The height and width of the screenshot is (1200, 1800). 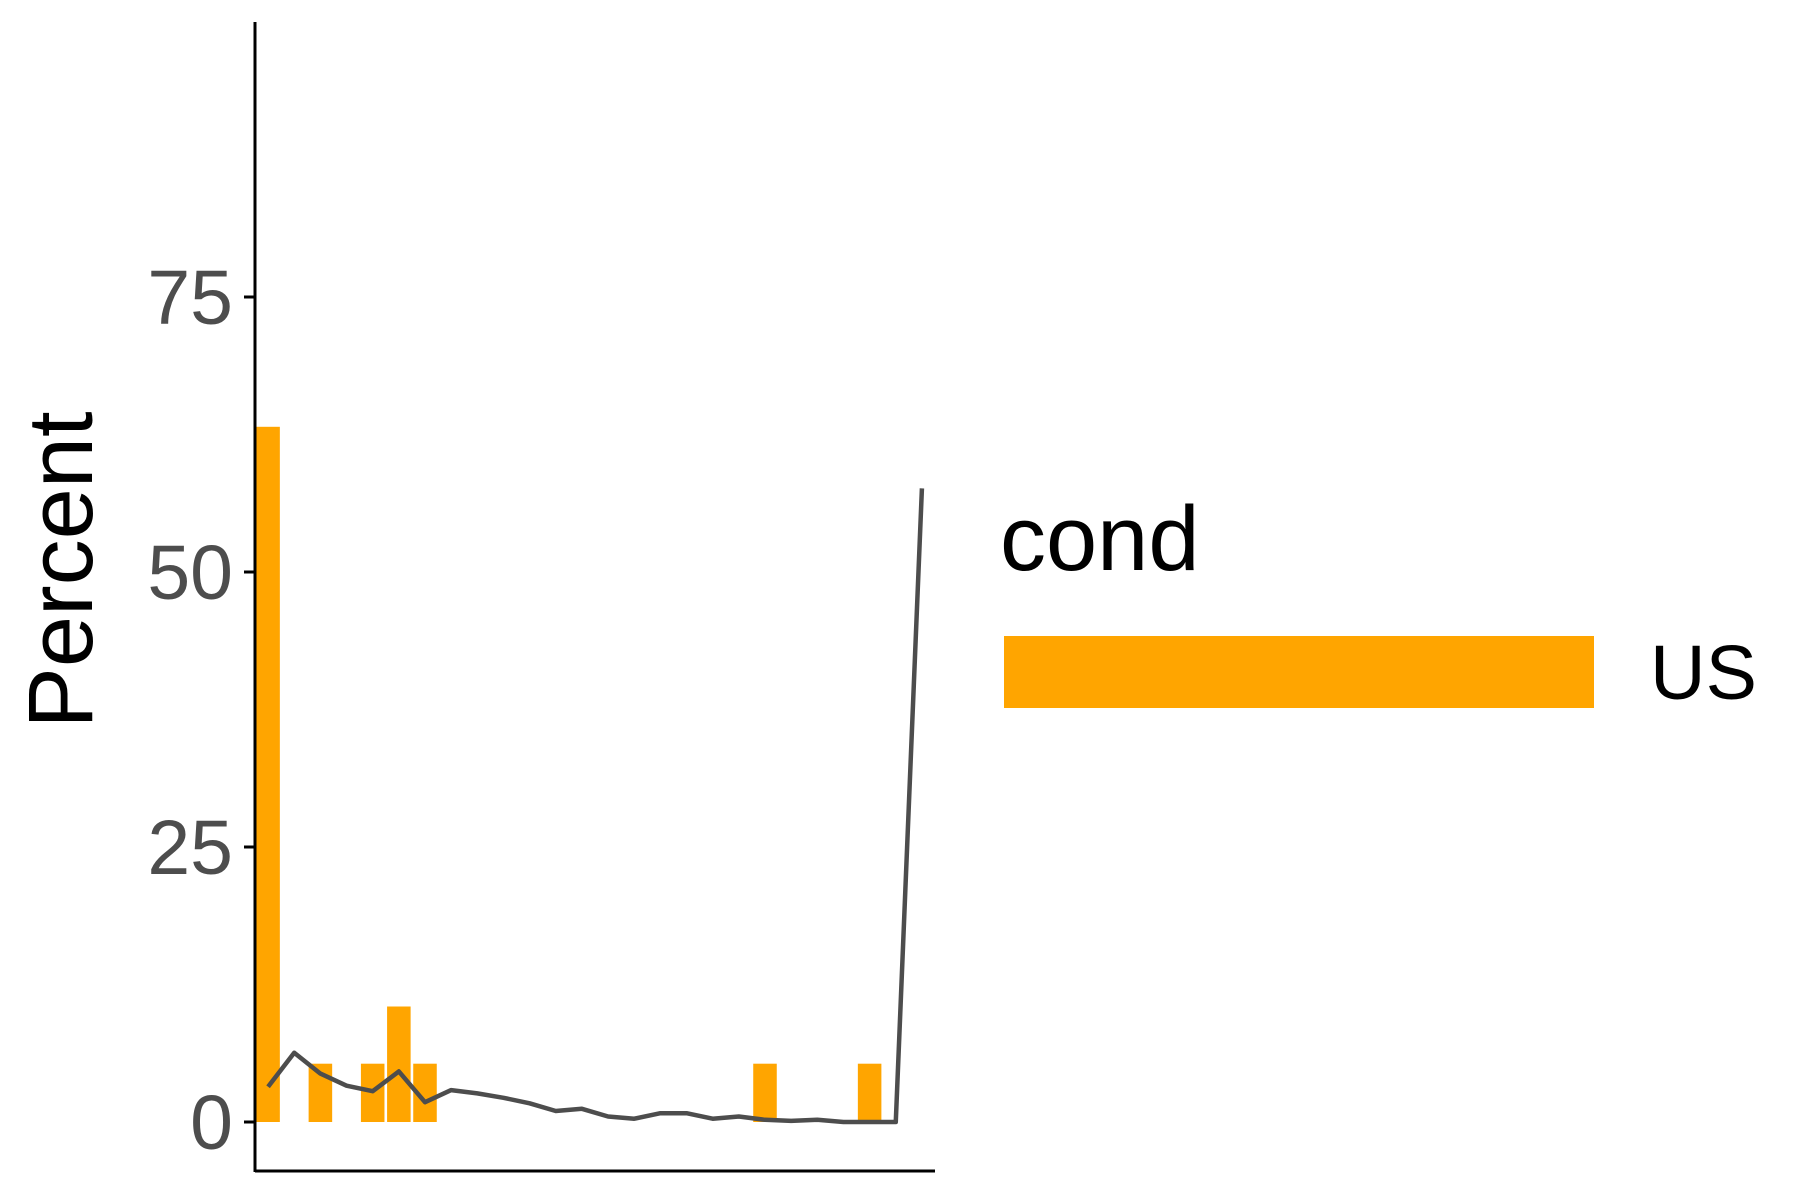 What do you see at coordinates (1100, 539) in the screenshot?
I see `legend-title: cond` at bounding box center [1100, 539].